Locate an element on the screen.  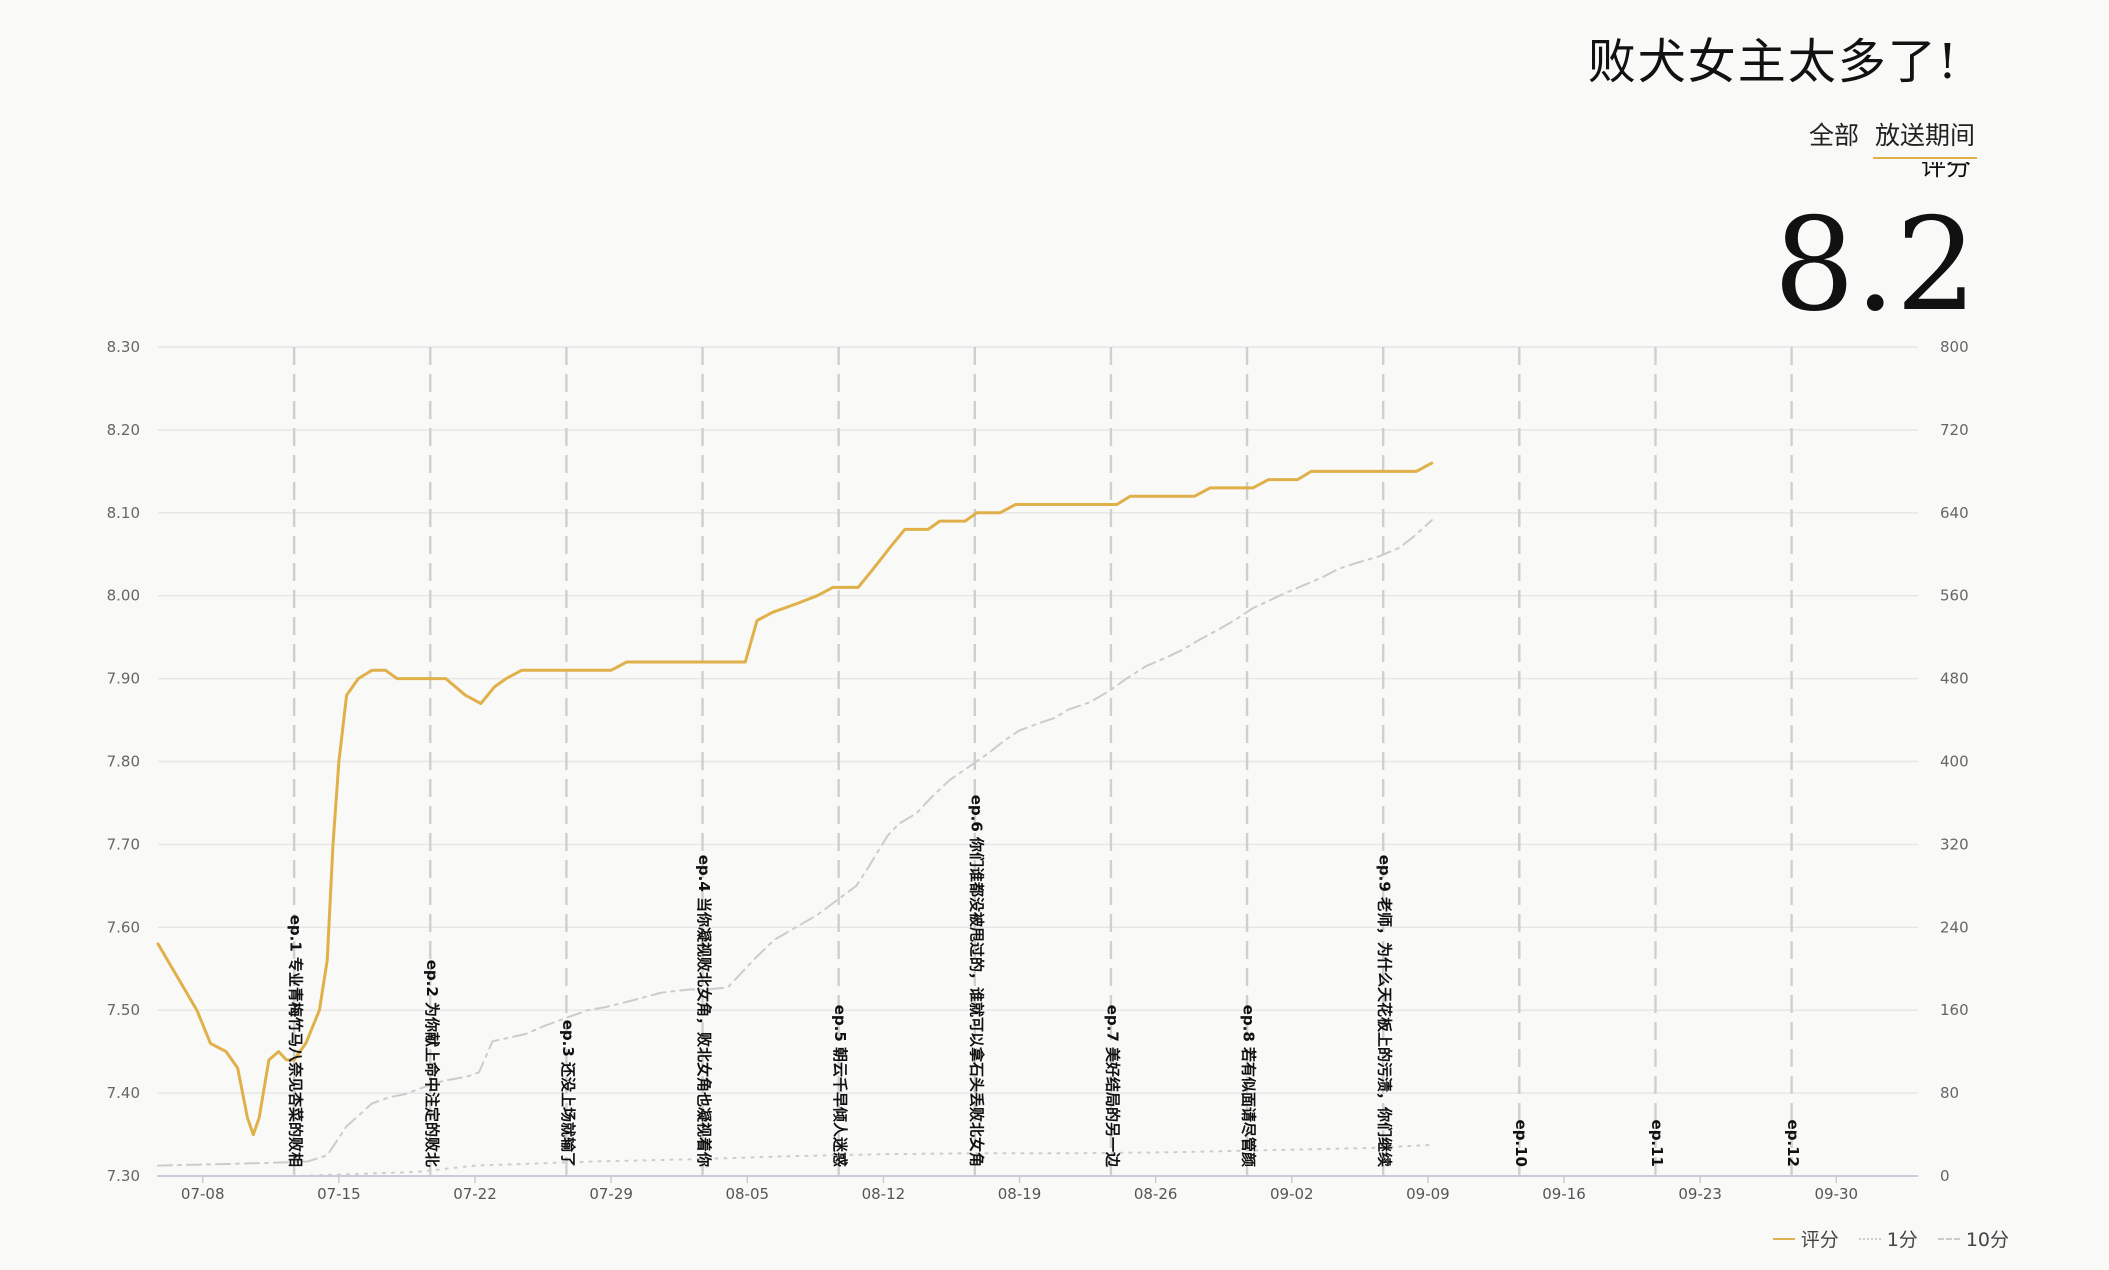
score-value: 8.2 is located at coordinates (1875, 265).